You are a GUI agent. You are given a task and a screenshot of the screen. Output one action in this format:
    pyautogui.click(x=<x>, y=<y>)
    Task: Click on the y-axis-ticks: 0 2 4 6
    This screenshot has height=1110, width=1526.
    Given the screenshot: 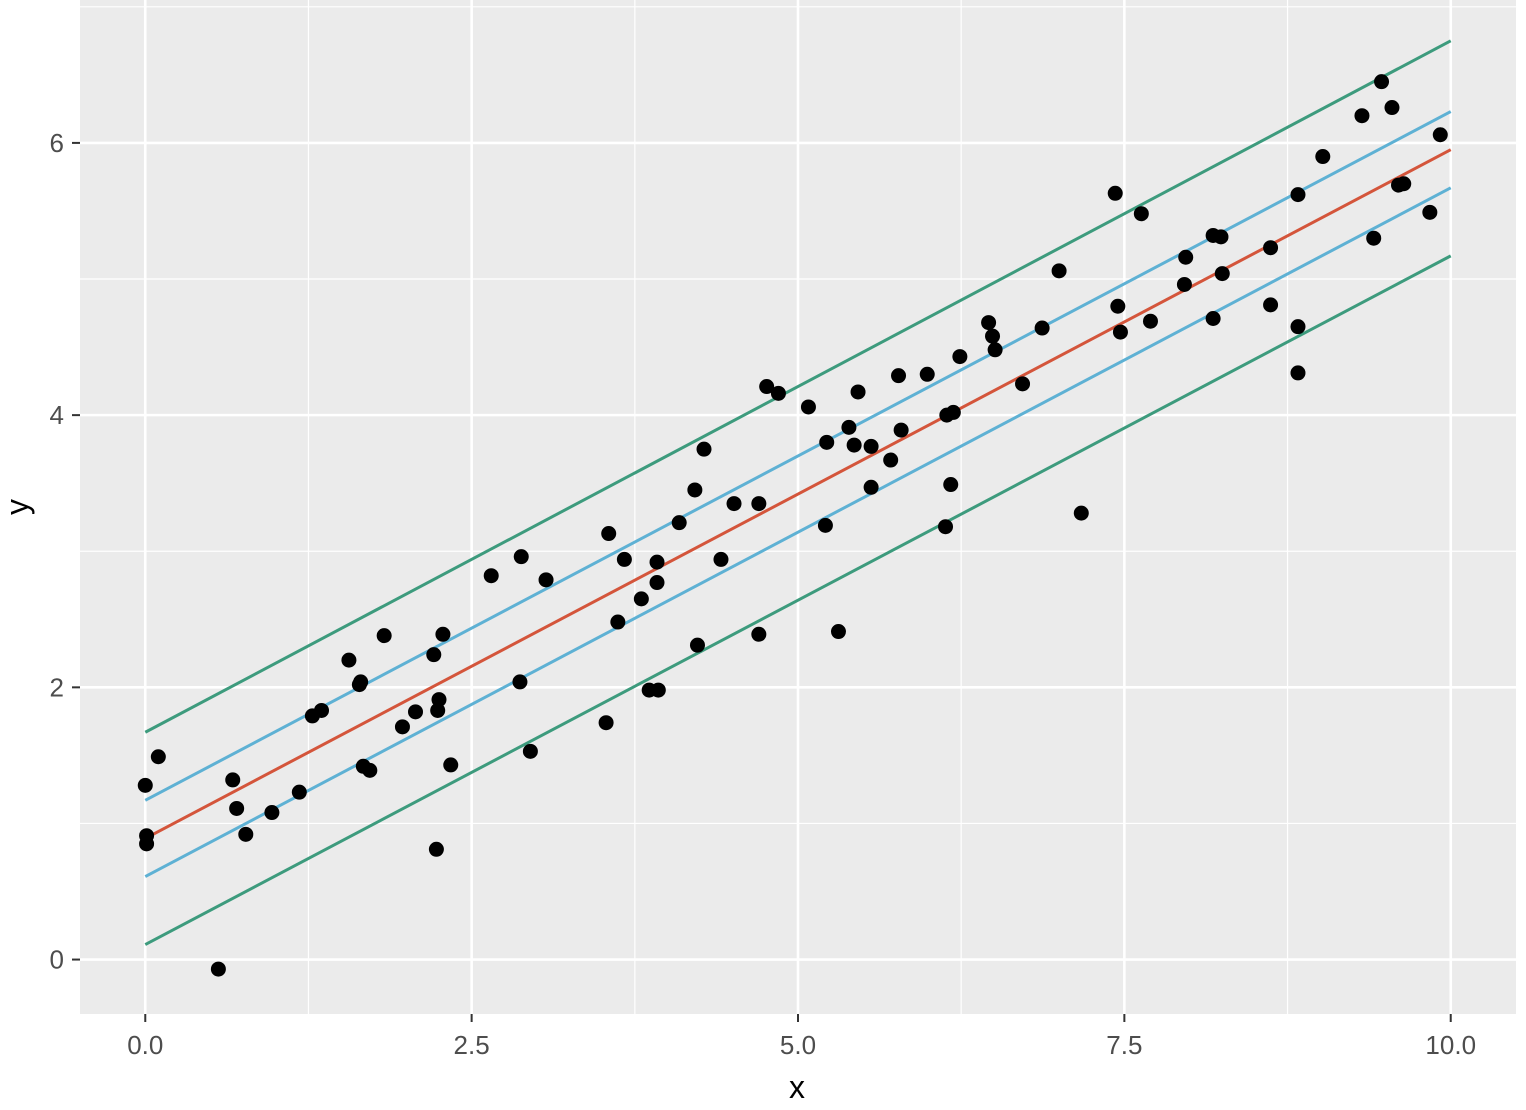 What is the action you would take?
    pyautogui.click(x=65, y=551)
    